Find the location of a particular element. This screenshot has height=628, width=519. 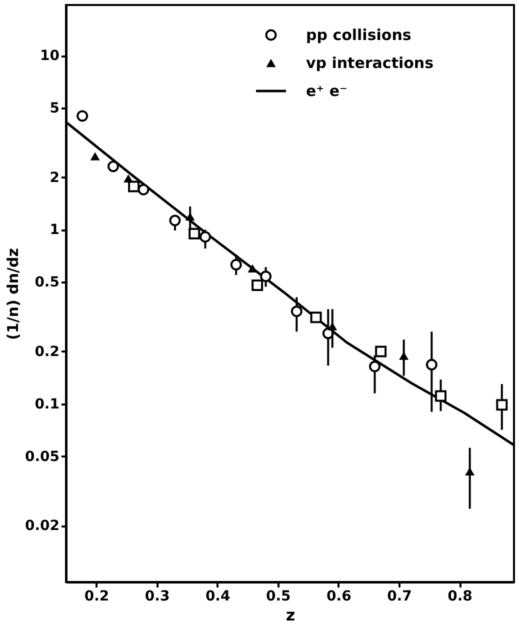

x-tick-label: 0.4 is located at coordinates (218, 596).